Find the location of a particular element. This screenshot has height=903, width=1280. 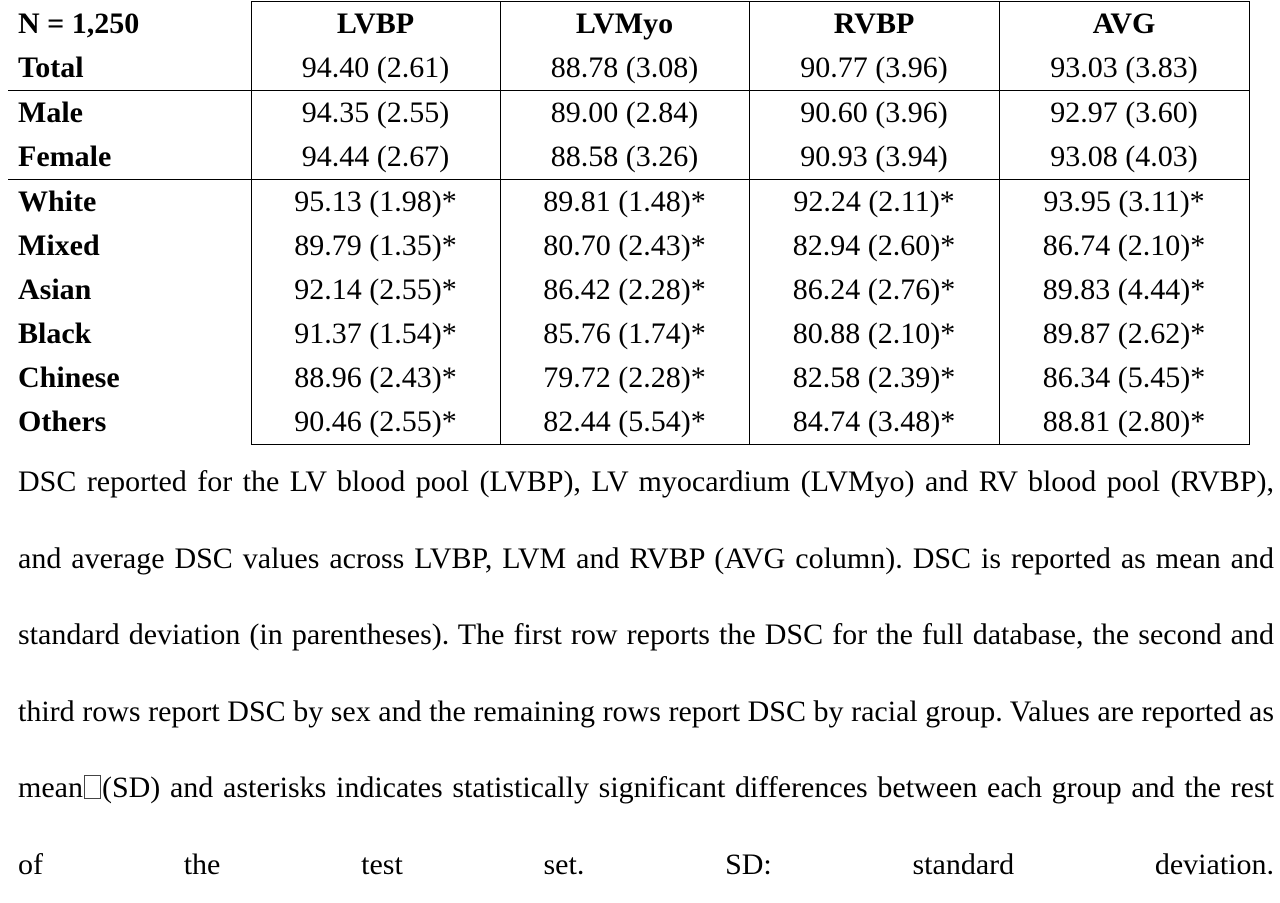

table-cell: 80.70 (2.43)* is located at coordinates (624, 246).